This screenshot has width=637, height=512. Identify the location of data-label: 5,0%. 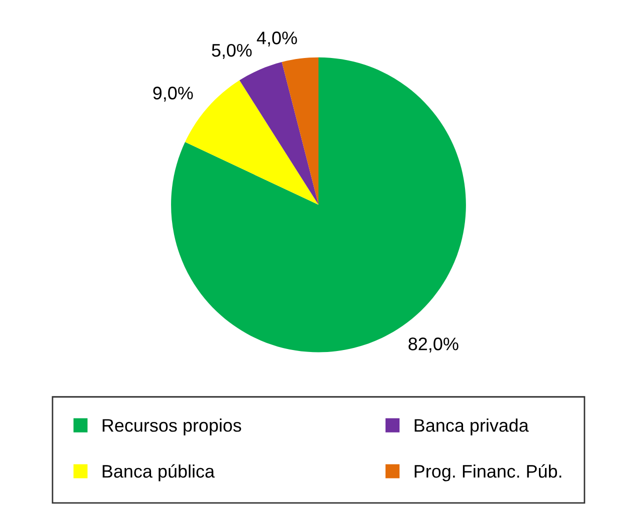
(232, 51).